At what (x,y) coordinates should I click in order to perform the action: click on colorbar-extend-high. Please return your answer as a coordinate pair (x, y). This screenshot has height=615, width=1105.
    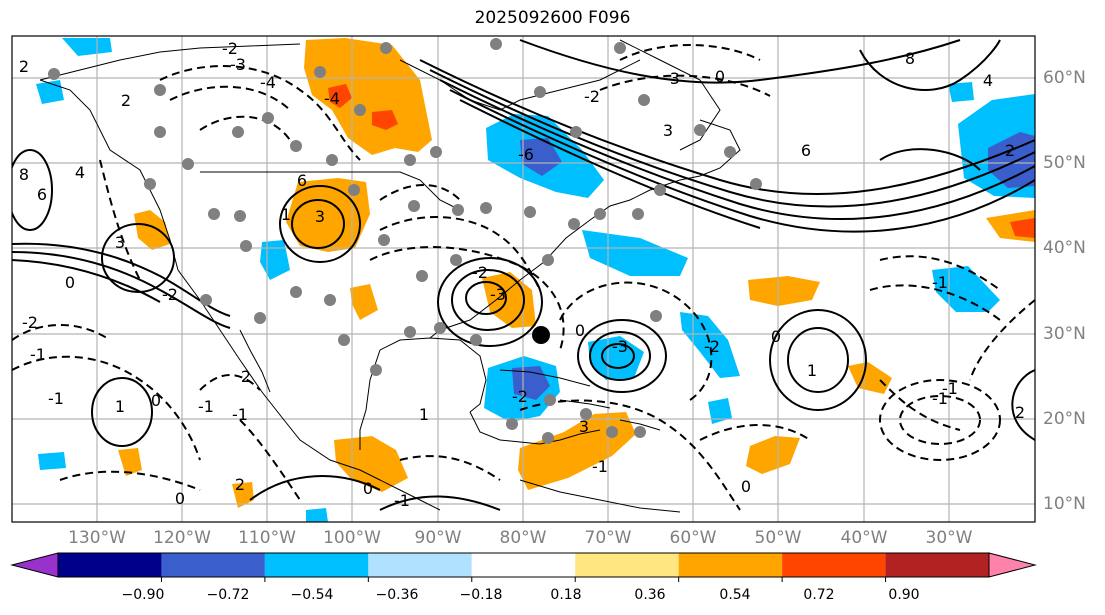
    Looking at the image, I should click on (1012, 565).